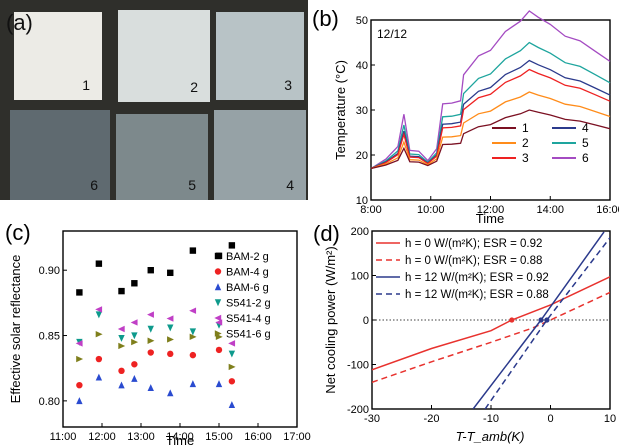  Describe the element at coordinates (247, 257) in the screenshot. I see `legend-label: BAM-2 g` at that location.